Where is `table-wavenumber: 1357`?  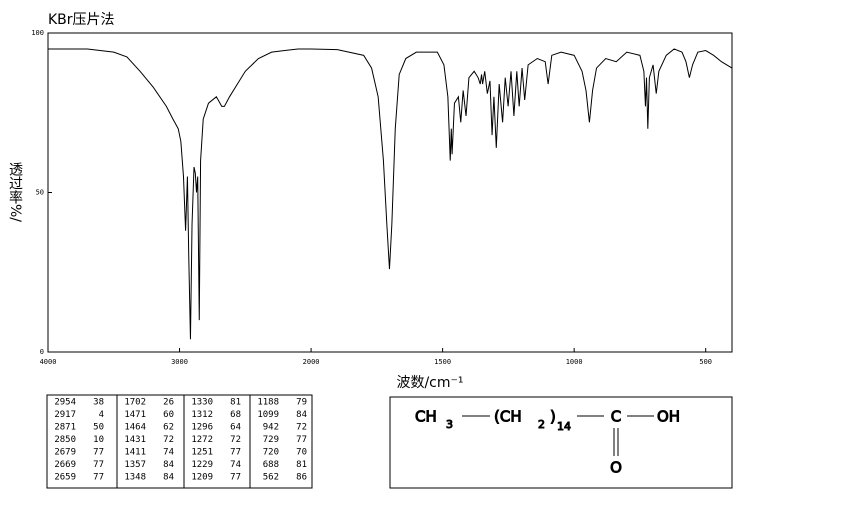
table-wavenumber: 1357 is located at coordinates (135, 465).